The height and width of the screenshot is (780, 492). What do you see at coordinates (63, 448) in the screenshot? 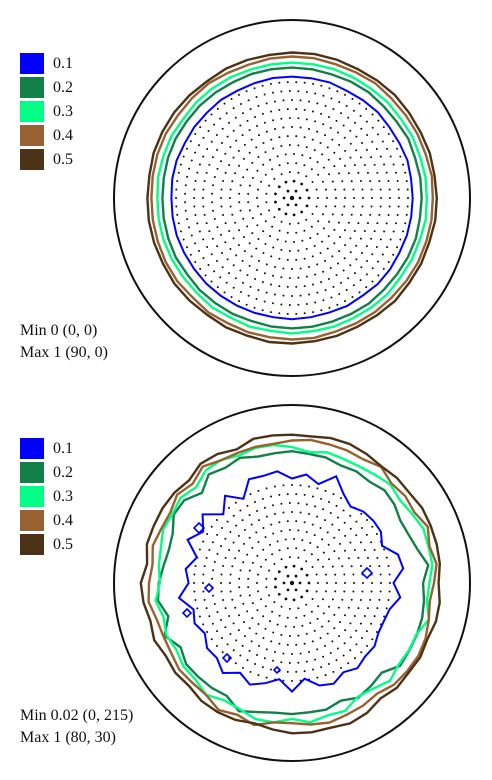
I see `legend-label: 0.1` at bounding box center [63, 448].